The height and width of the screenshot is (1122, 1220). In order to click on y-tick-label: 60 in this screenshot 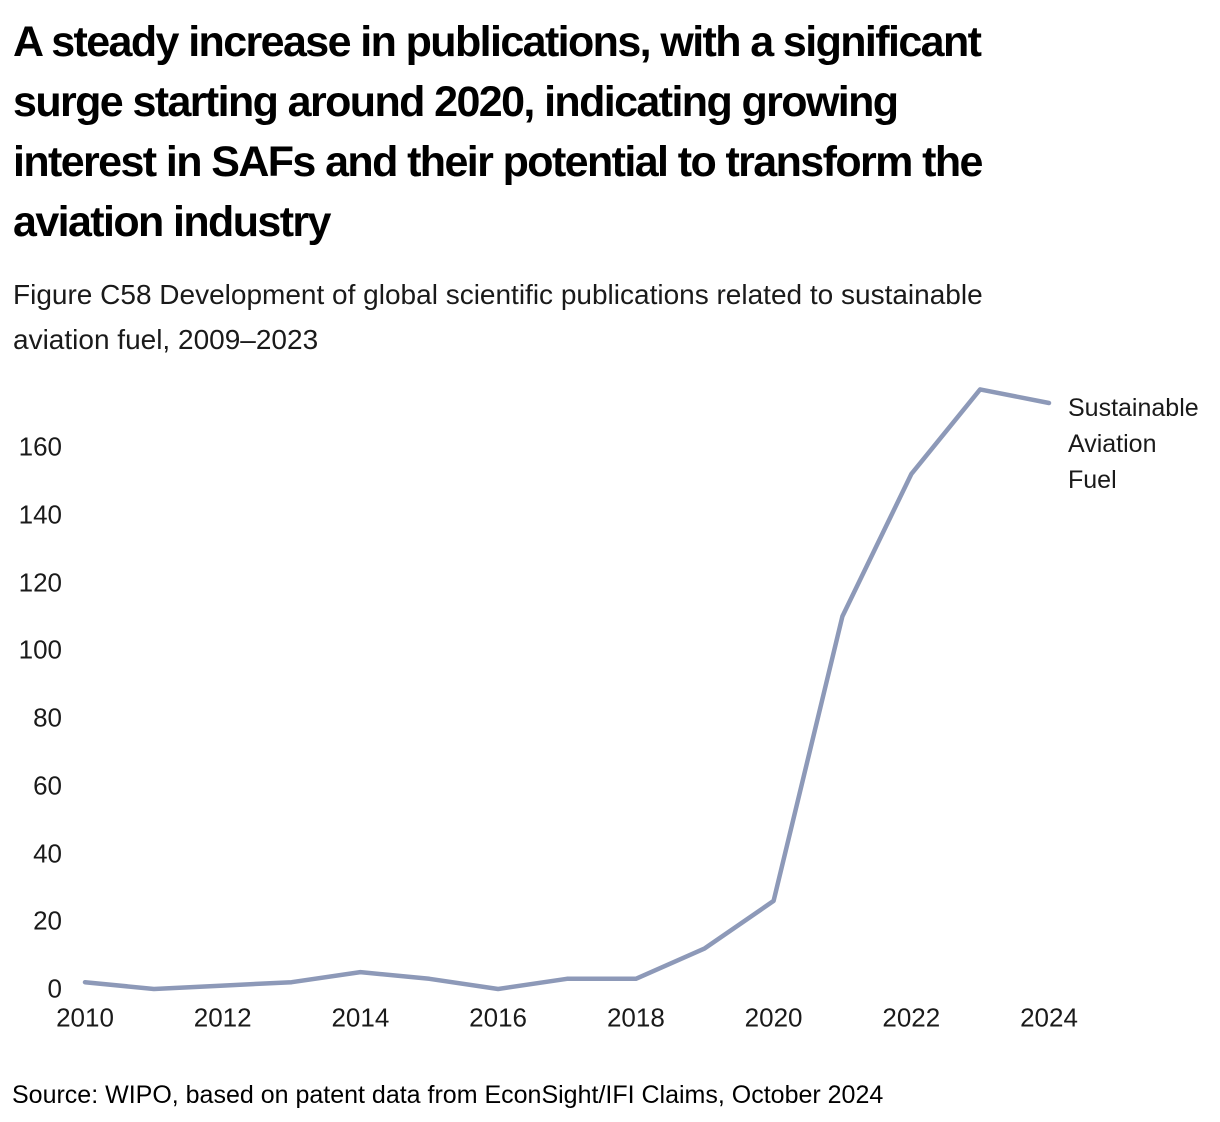, I will do `click(47, 785)`.